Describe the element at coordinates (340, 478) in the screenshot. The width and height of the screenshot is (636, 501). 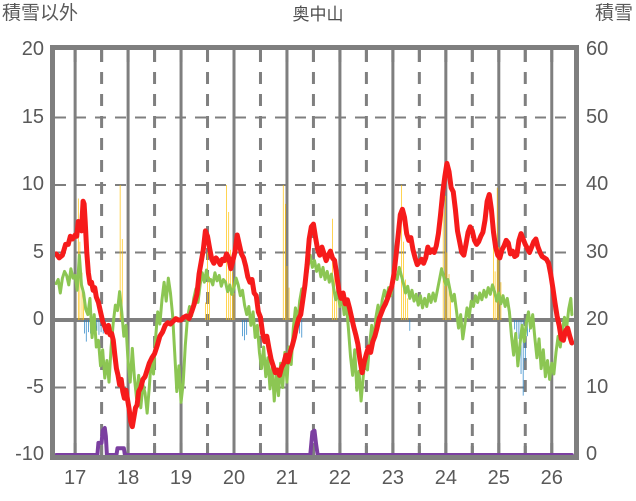
I see `x-axis-tick-22: 22` at that location.